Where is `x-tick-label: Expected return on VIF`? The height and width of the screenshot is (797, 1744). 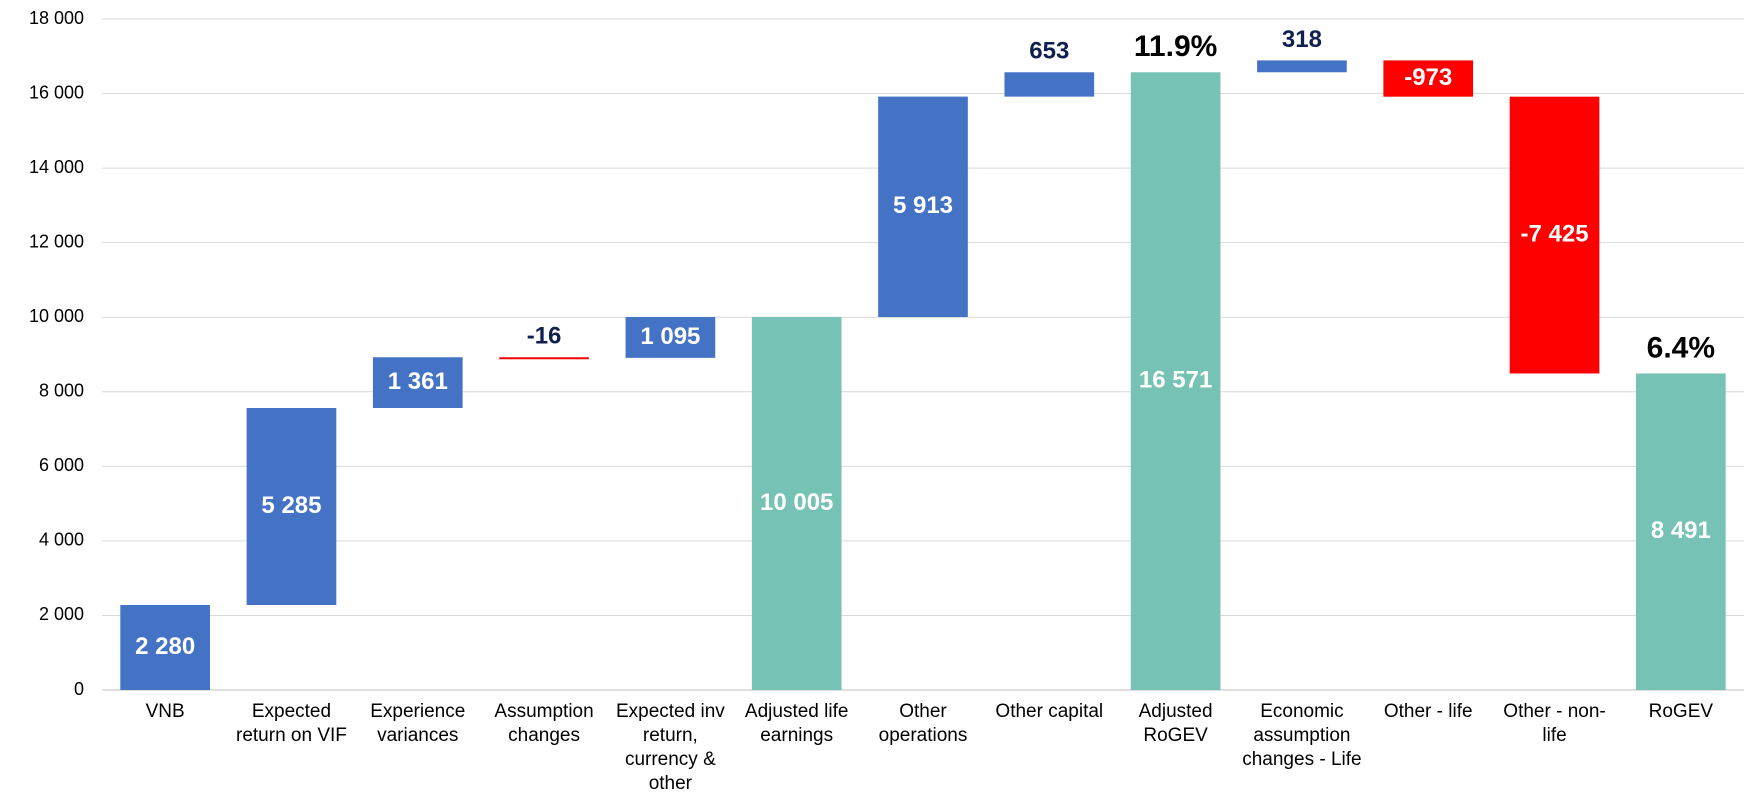 x-tick-label: Expected return on VIF is located at coordinates (291, 723).